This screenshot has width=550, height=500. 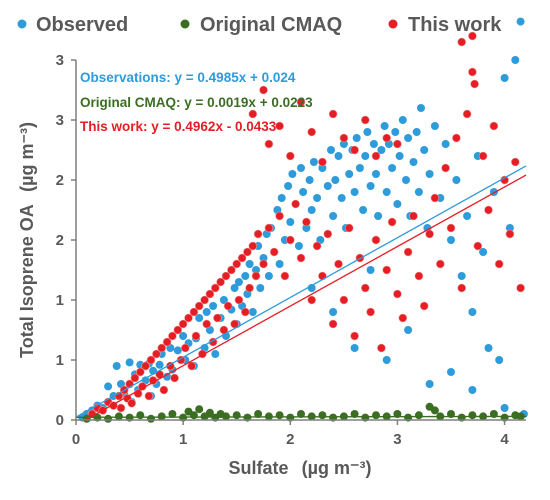 What do you see at coordinates (504, 439) in the screenshot?
I see `x-tick-label: 4` at bounding box center [504, 439].